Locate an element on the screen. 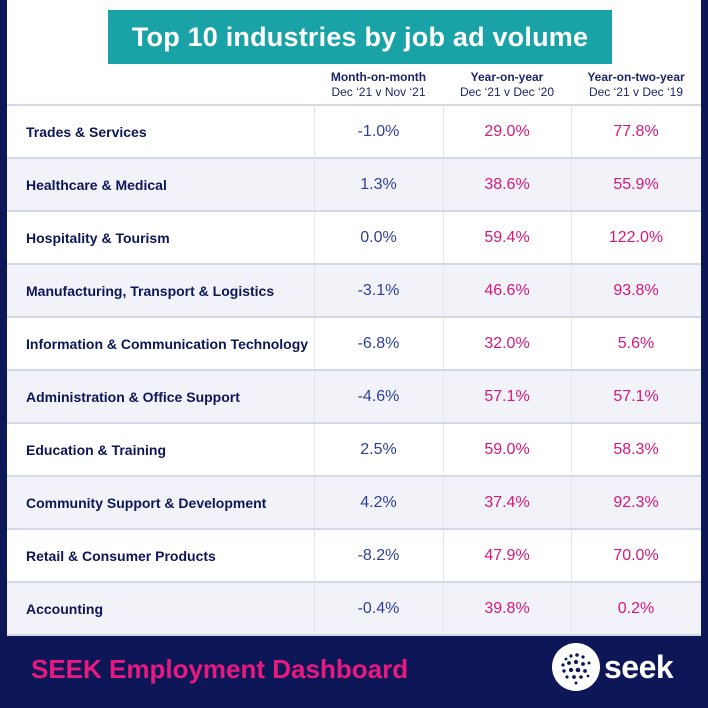  year-on-two-year-value: 93.8% is located at coordinates (636, 290).